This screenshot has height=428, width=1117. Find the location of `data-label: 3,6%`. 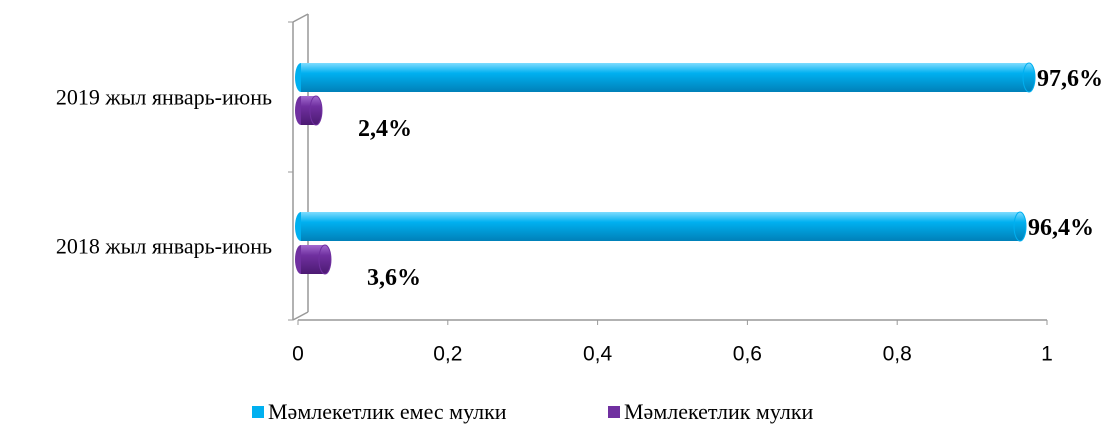

data-label: 3,6% is located at coordinates (394, 278).